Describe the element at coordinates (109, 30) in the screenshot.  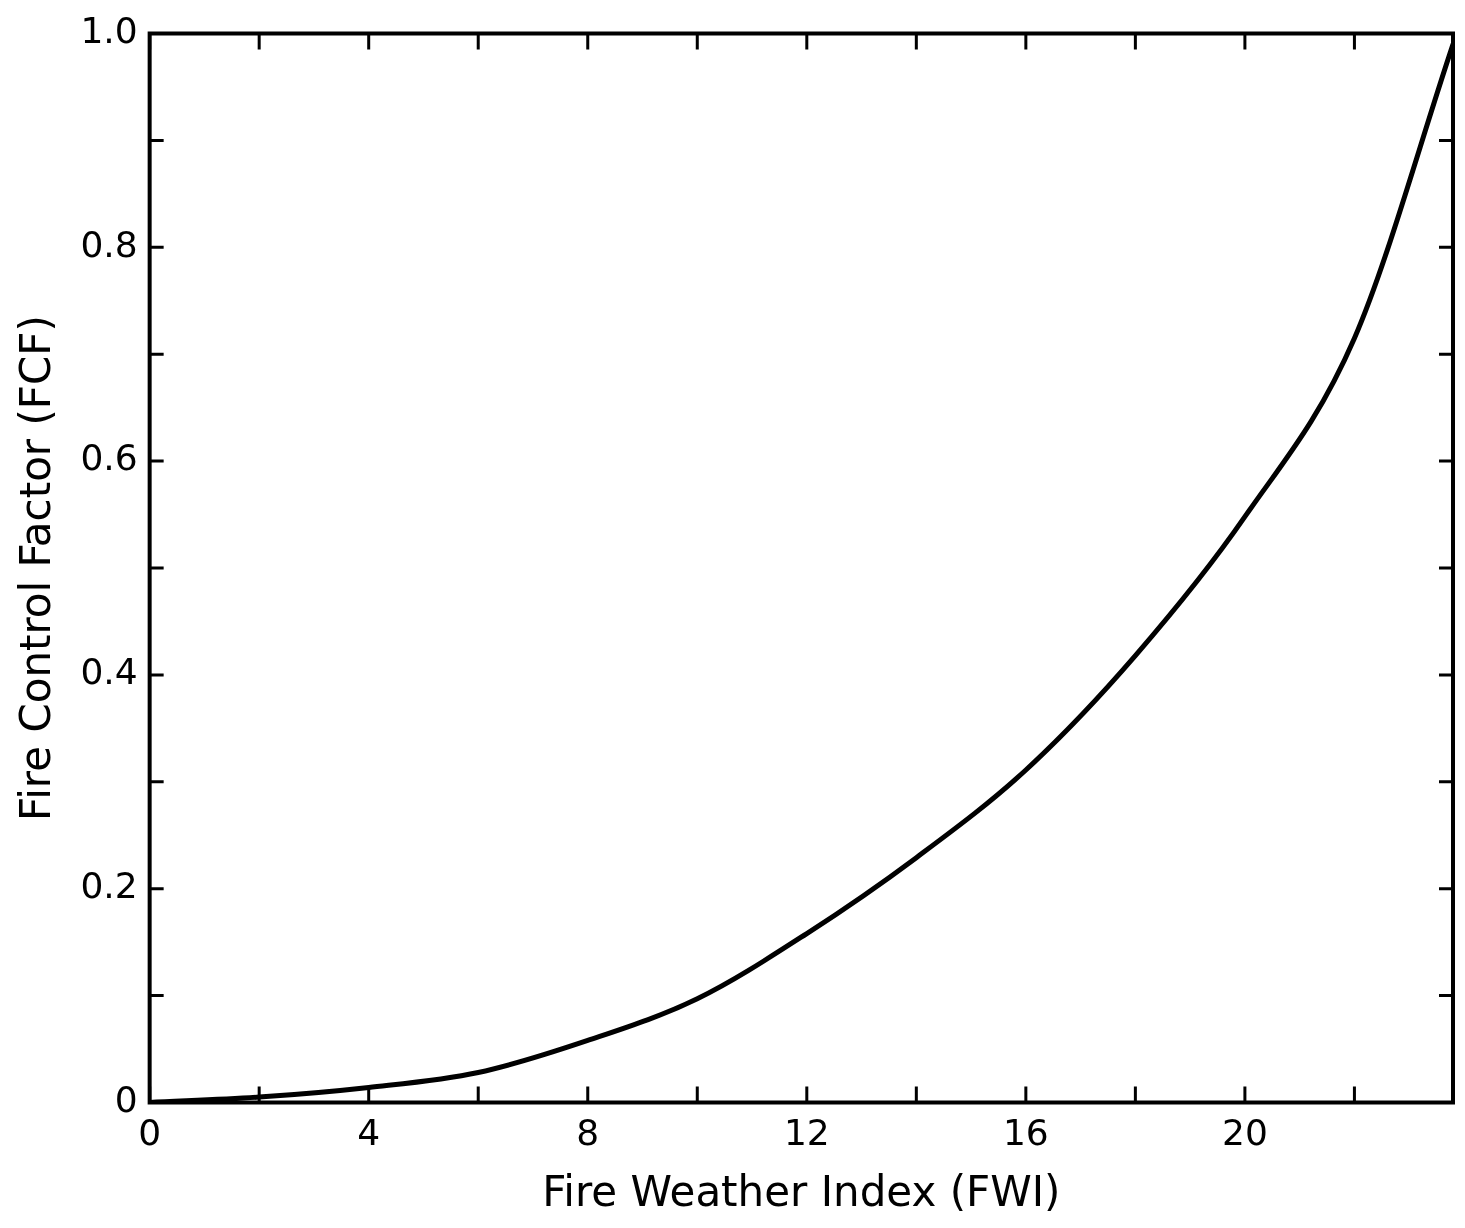
I see `y-tick-label: 1.0` at that location.